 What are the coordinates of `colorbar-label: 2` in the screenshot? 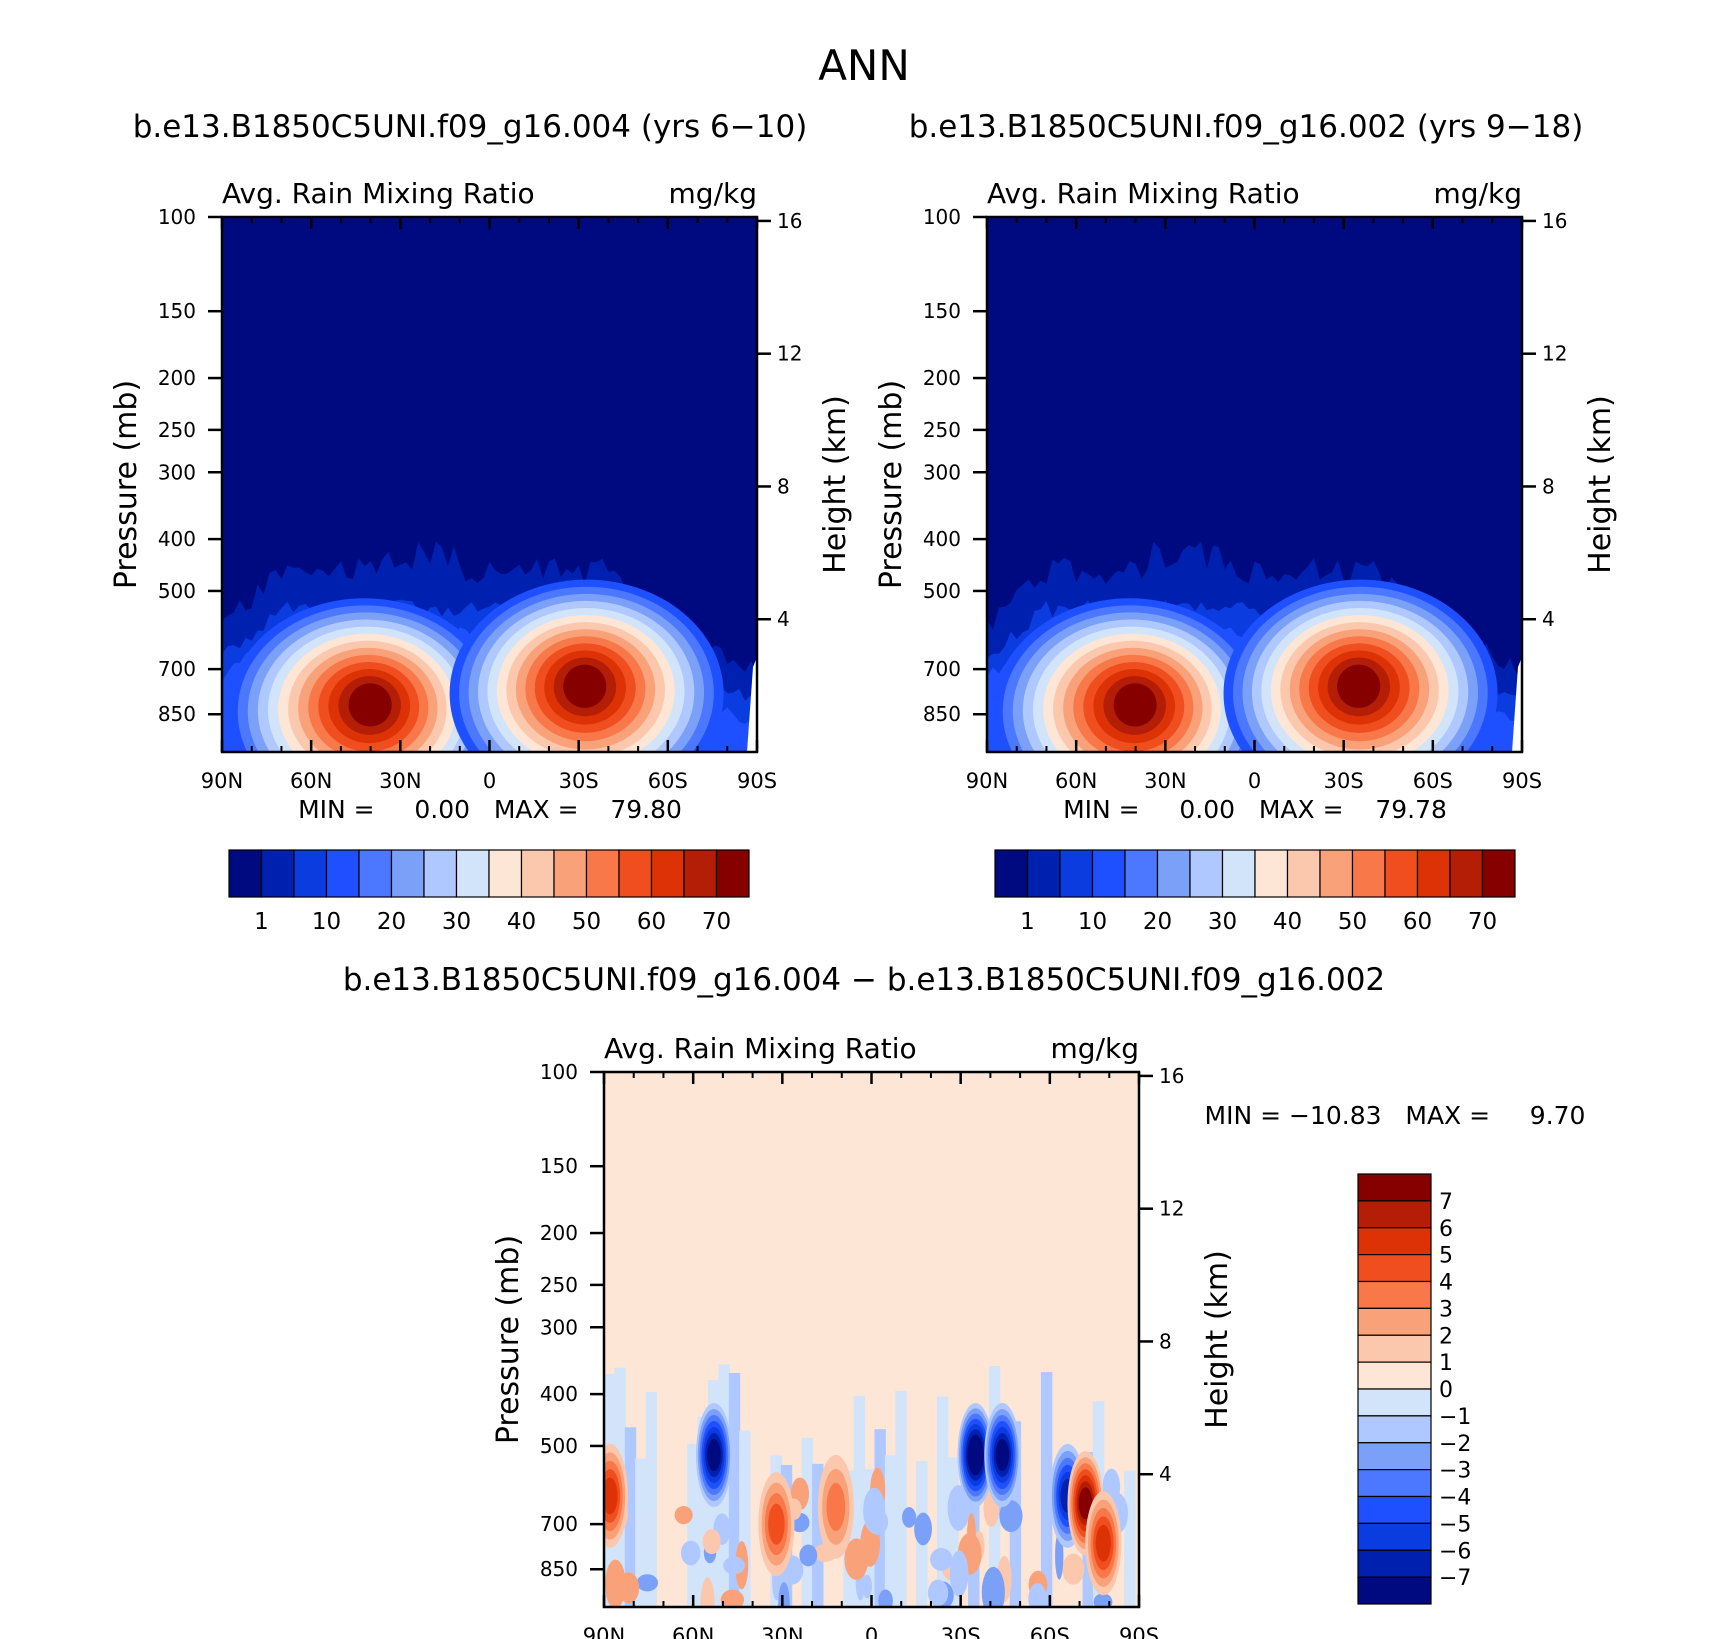 It's located at (1446, 1336).